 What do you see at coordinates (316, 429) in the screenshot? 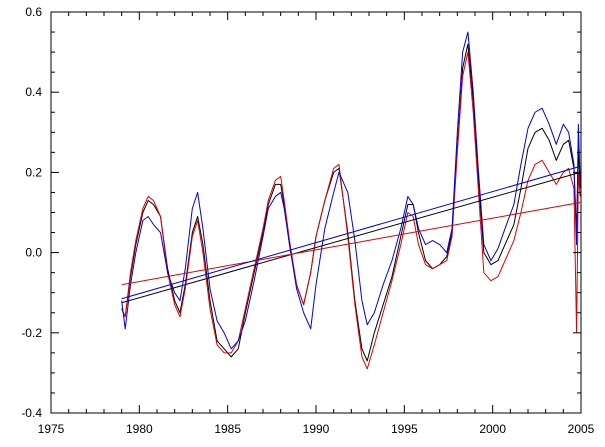
I see `x-tick-label: 1990` at bounding box center [316, 429].